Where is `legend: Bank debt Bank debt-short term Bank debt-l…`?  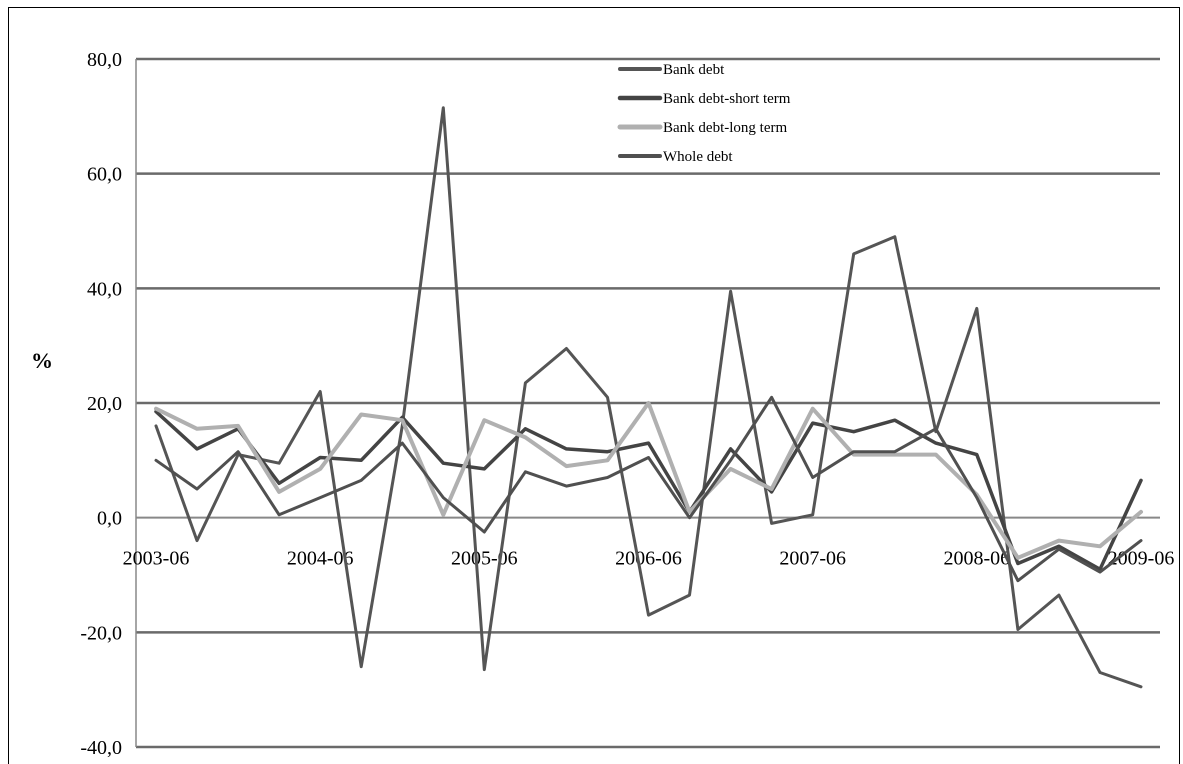 legend: Bank debt Bank debt-short term Bank debt-l… is located at coordinates (704, 113).